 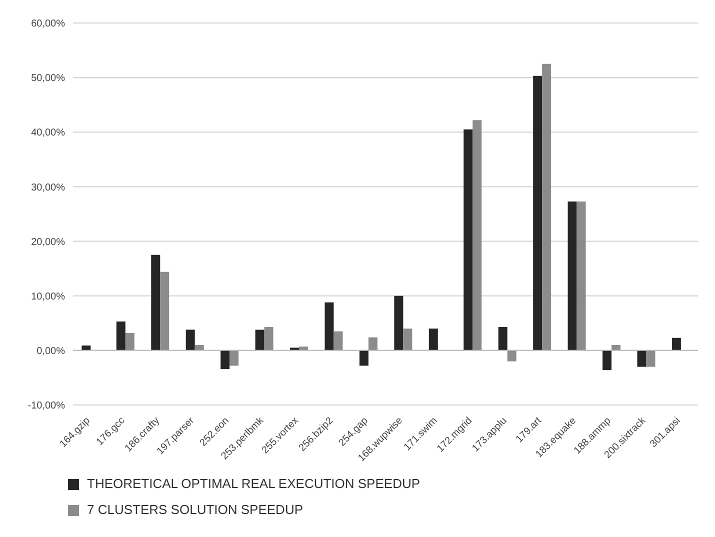 I want to click on y-tick-label: 20,00%, so click(x=48, y=242).